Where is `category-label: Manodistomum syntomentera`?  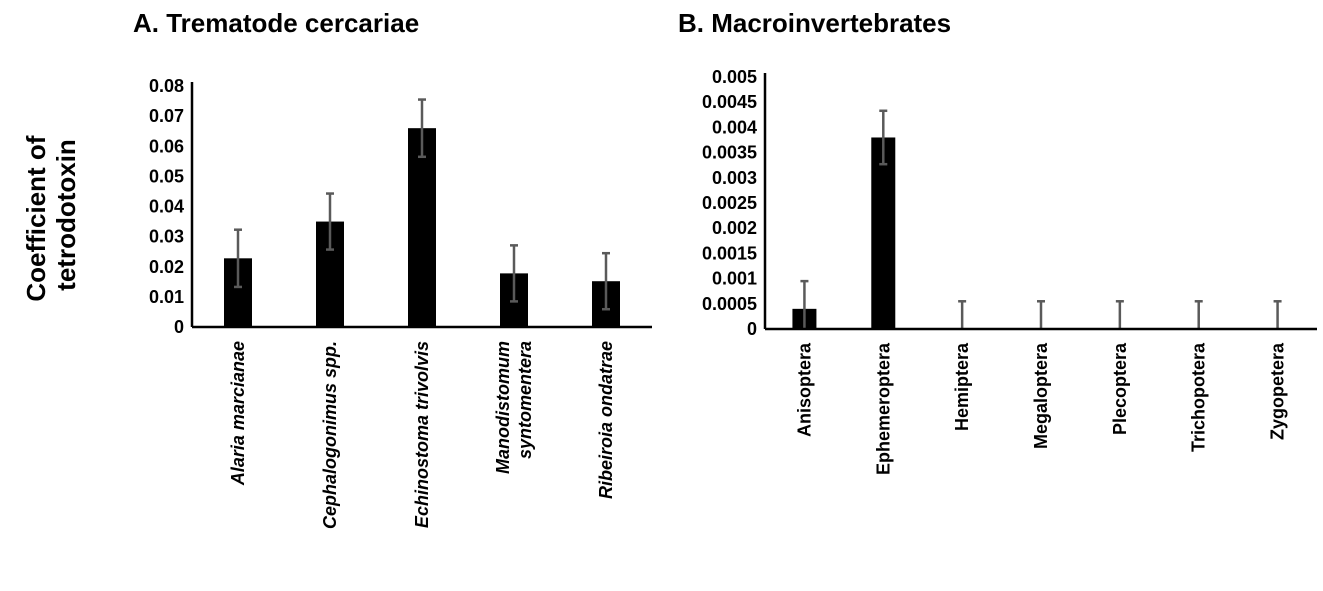
category-label: Manodistomum syntomentera is located at coordinates (514, 407).